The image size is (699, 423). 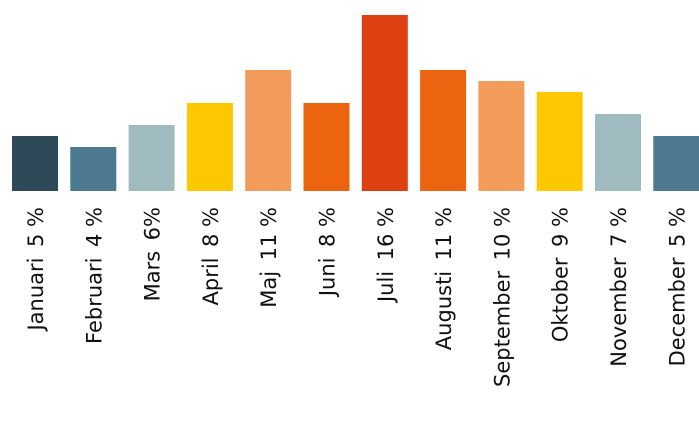 I want to click on bar-augusti, so click(x=443, y=130).